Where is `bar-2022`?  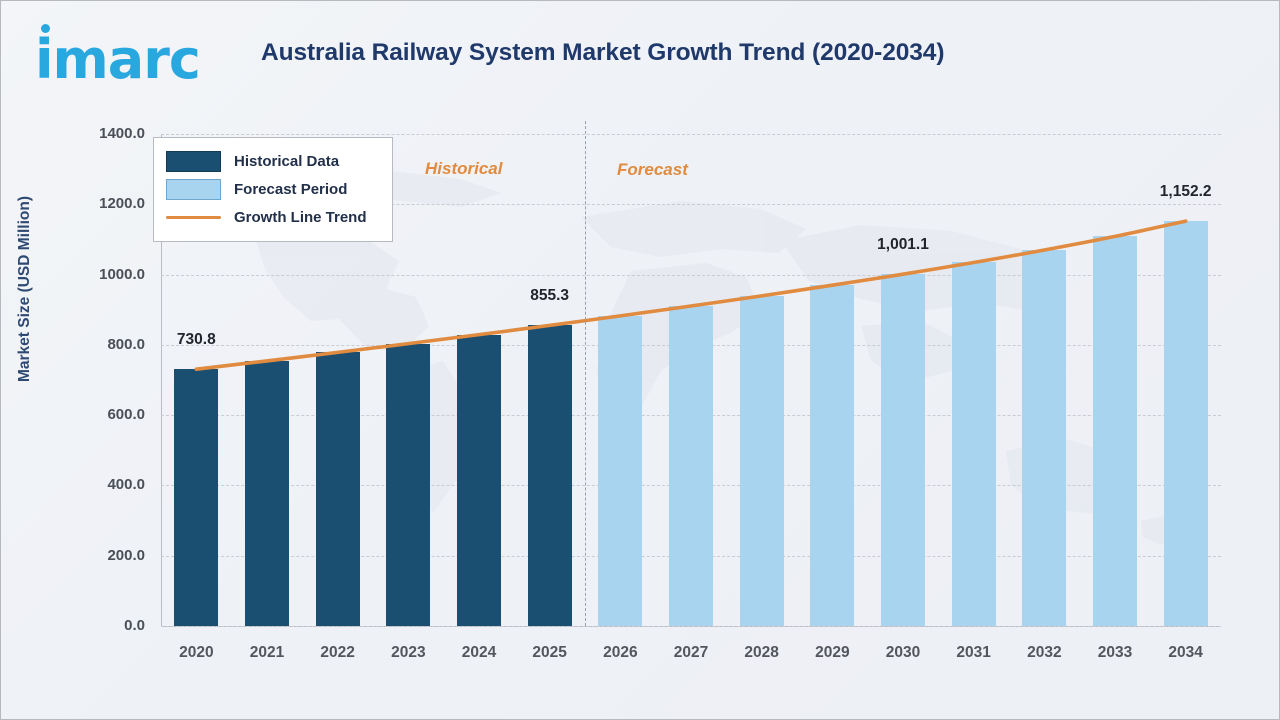 bar-2022 is located at coordinates (337, 489).